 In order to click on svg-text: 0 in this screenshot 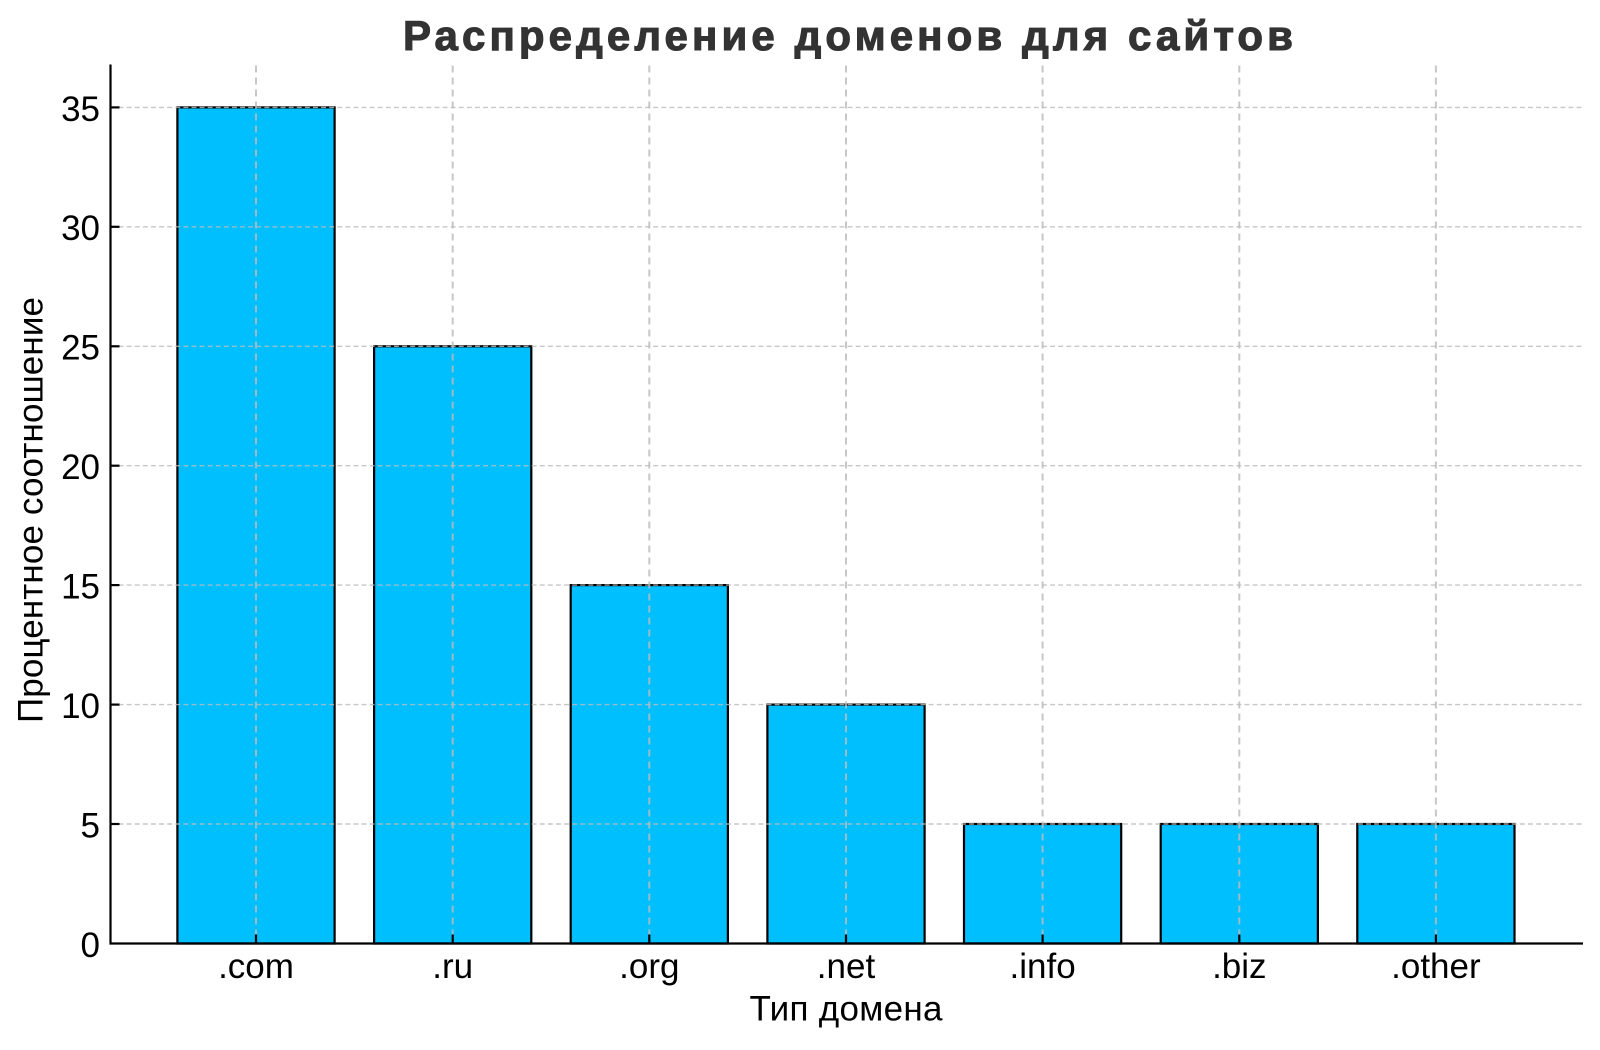, I will do `click(90, 945)`.